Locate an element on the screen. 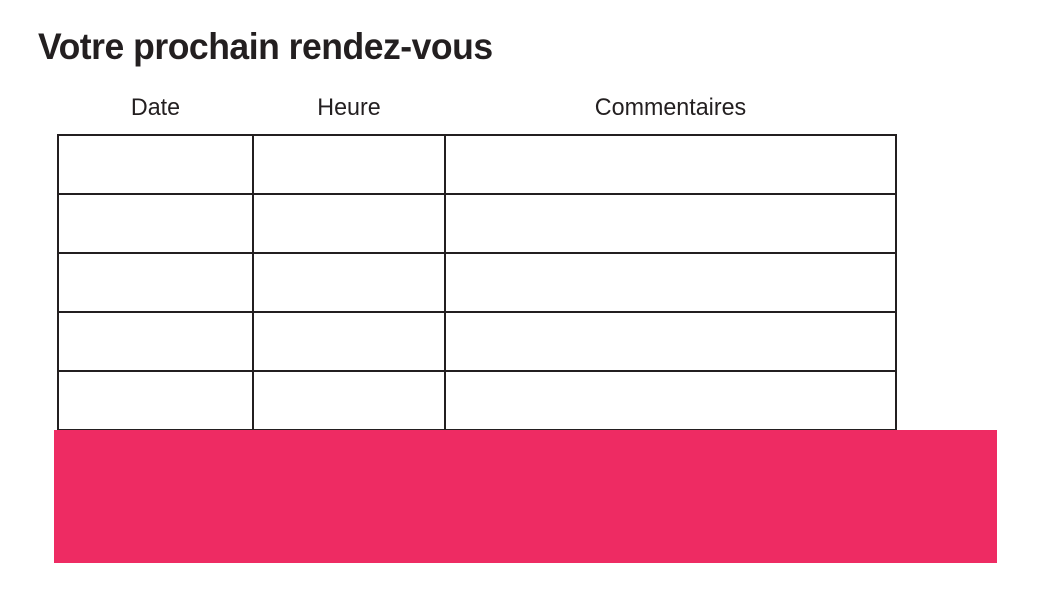 The image size is (1050, 600). column-header-heure: Heure is located at coordinates (349, 107).